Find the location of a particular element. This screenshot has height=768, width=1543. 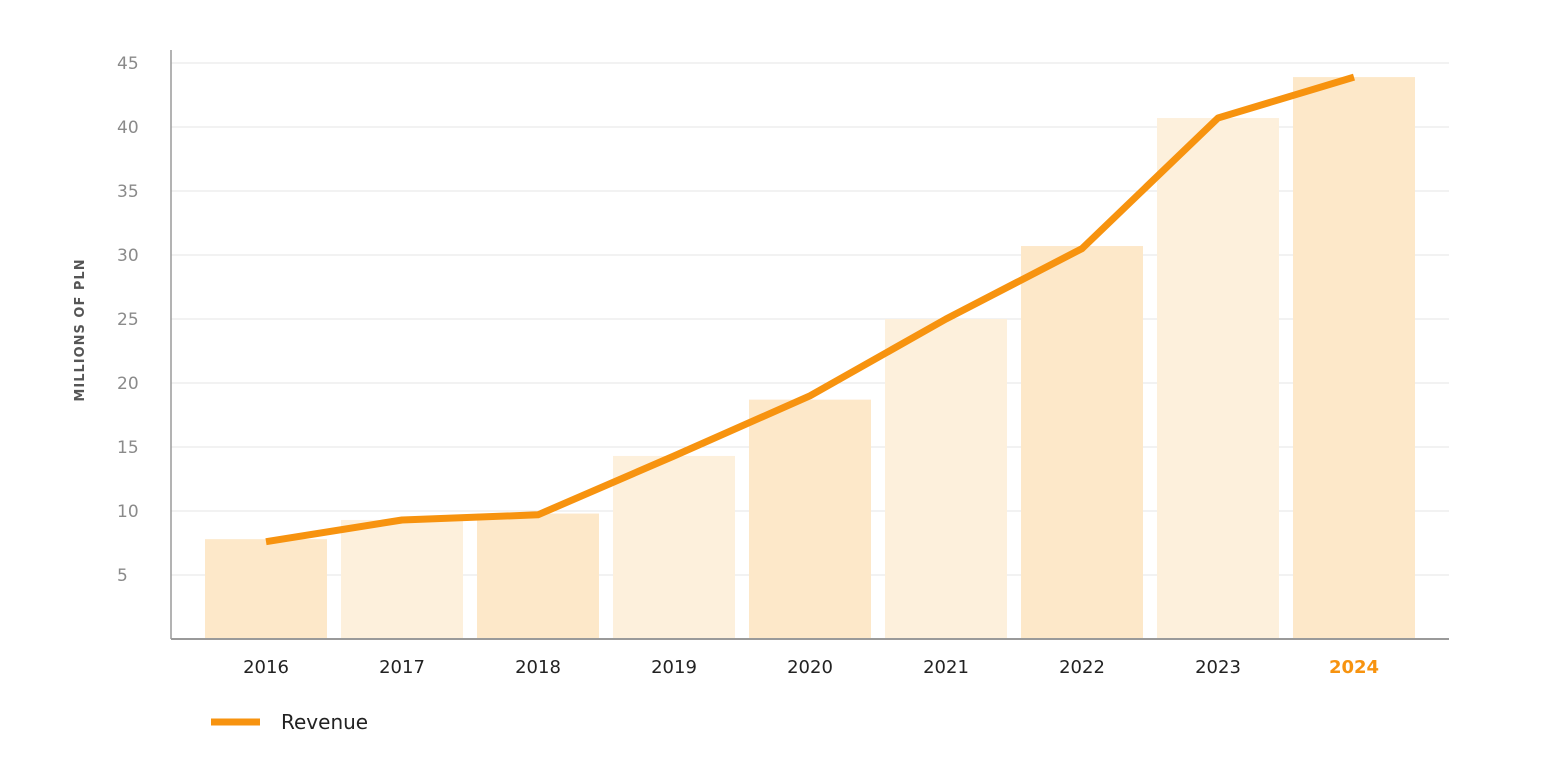

y-tick-label: 25 is located at coordinates (128, 320).